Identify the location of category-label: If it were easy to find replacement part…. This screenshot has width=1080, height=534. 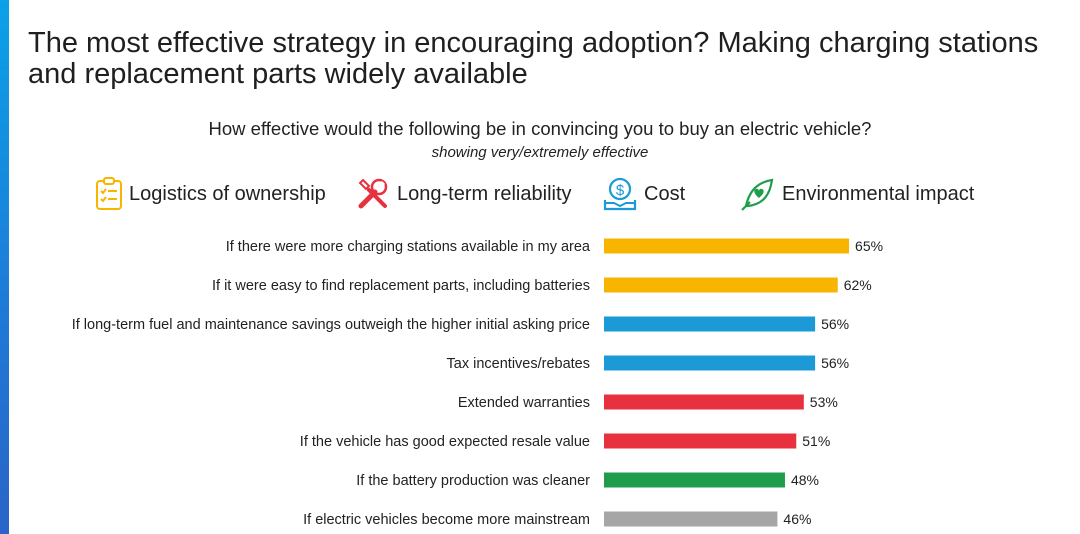
(401, 286).